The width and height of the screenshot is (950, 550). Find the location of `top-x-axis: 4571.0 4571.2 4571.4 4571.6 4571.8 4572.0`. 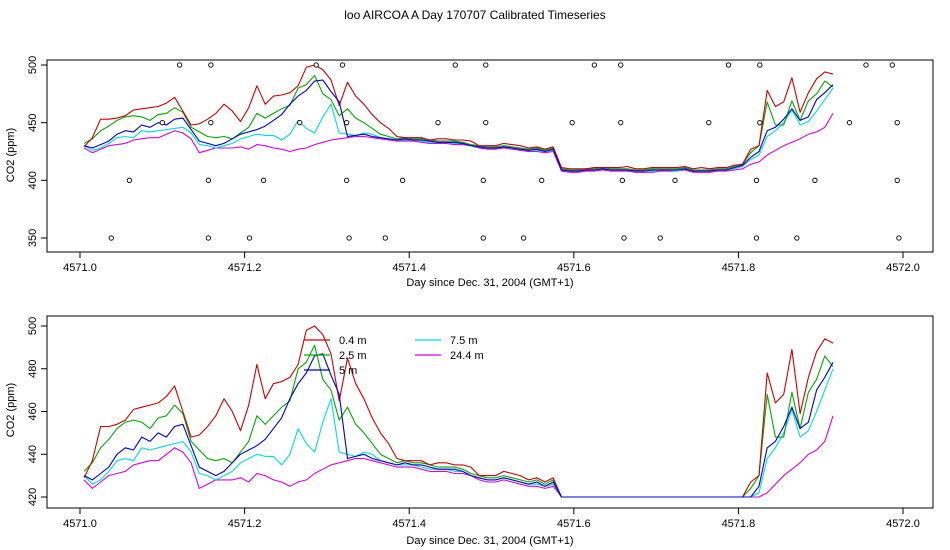

top-x-axis: 4571.0 4571.2 4571.4 4571.6 4571.8 4572.0 is located at coordinates (491, 262).